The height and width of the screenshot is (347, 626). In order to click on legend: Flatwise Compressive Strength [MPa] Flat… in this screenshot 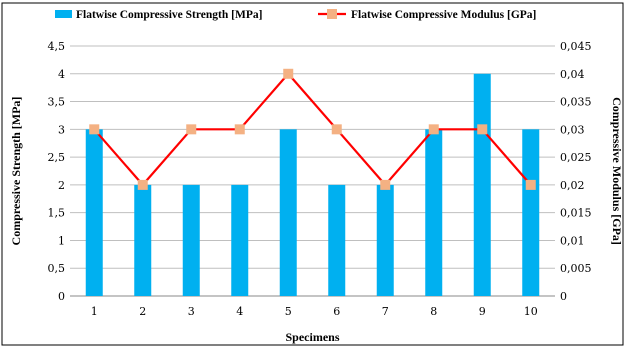, I will do `click(295, 15)`.